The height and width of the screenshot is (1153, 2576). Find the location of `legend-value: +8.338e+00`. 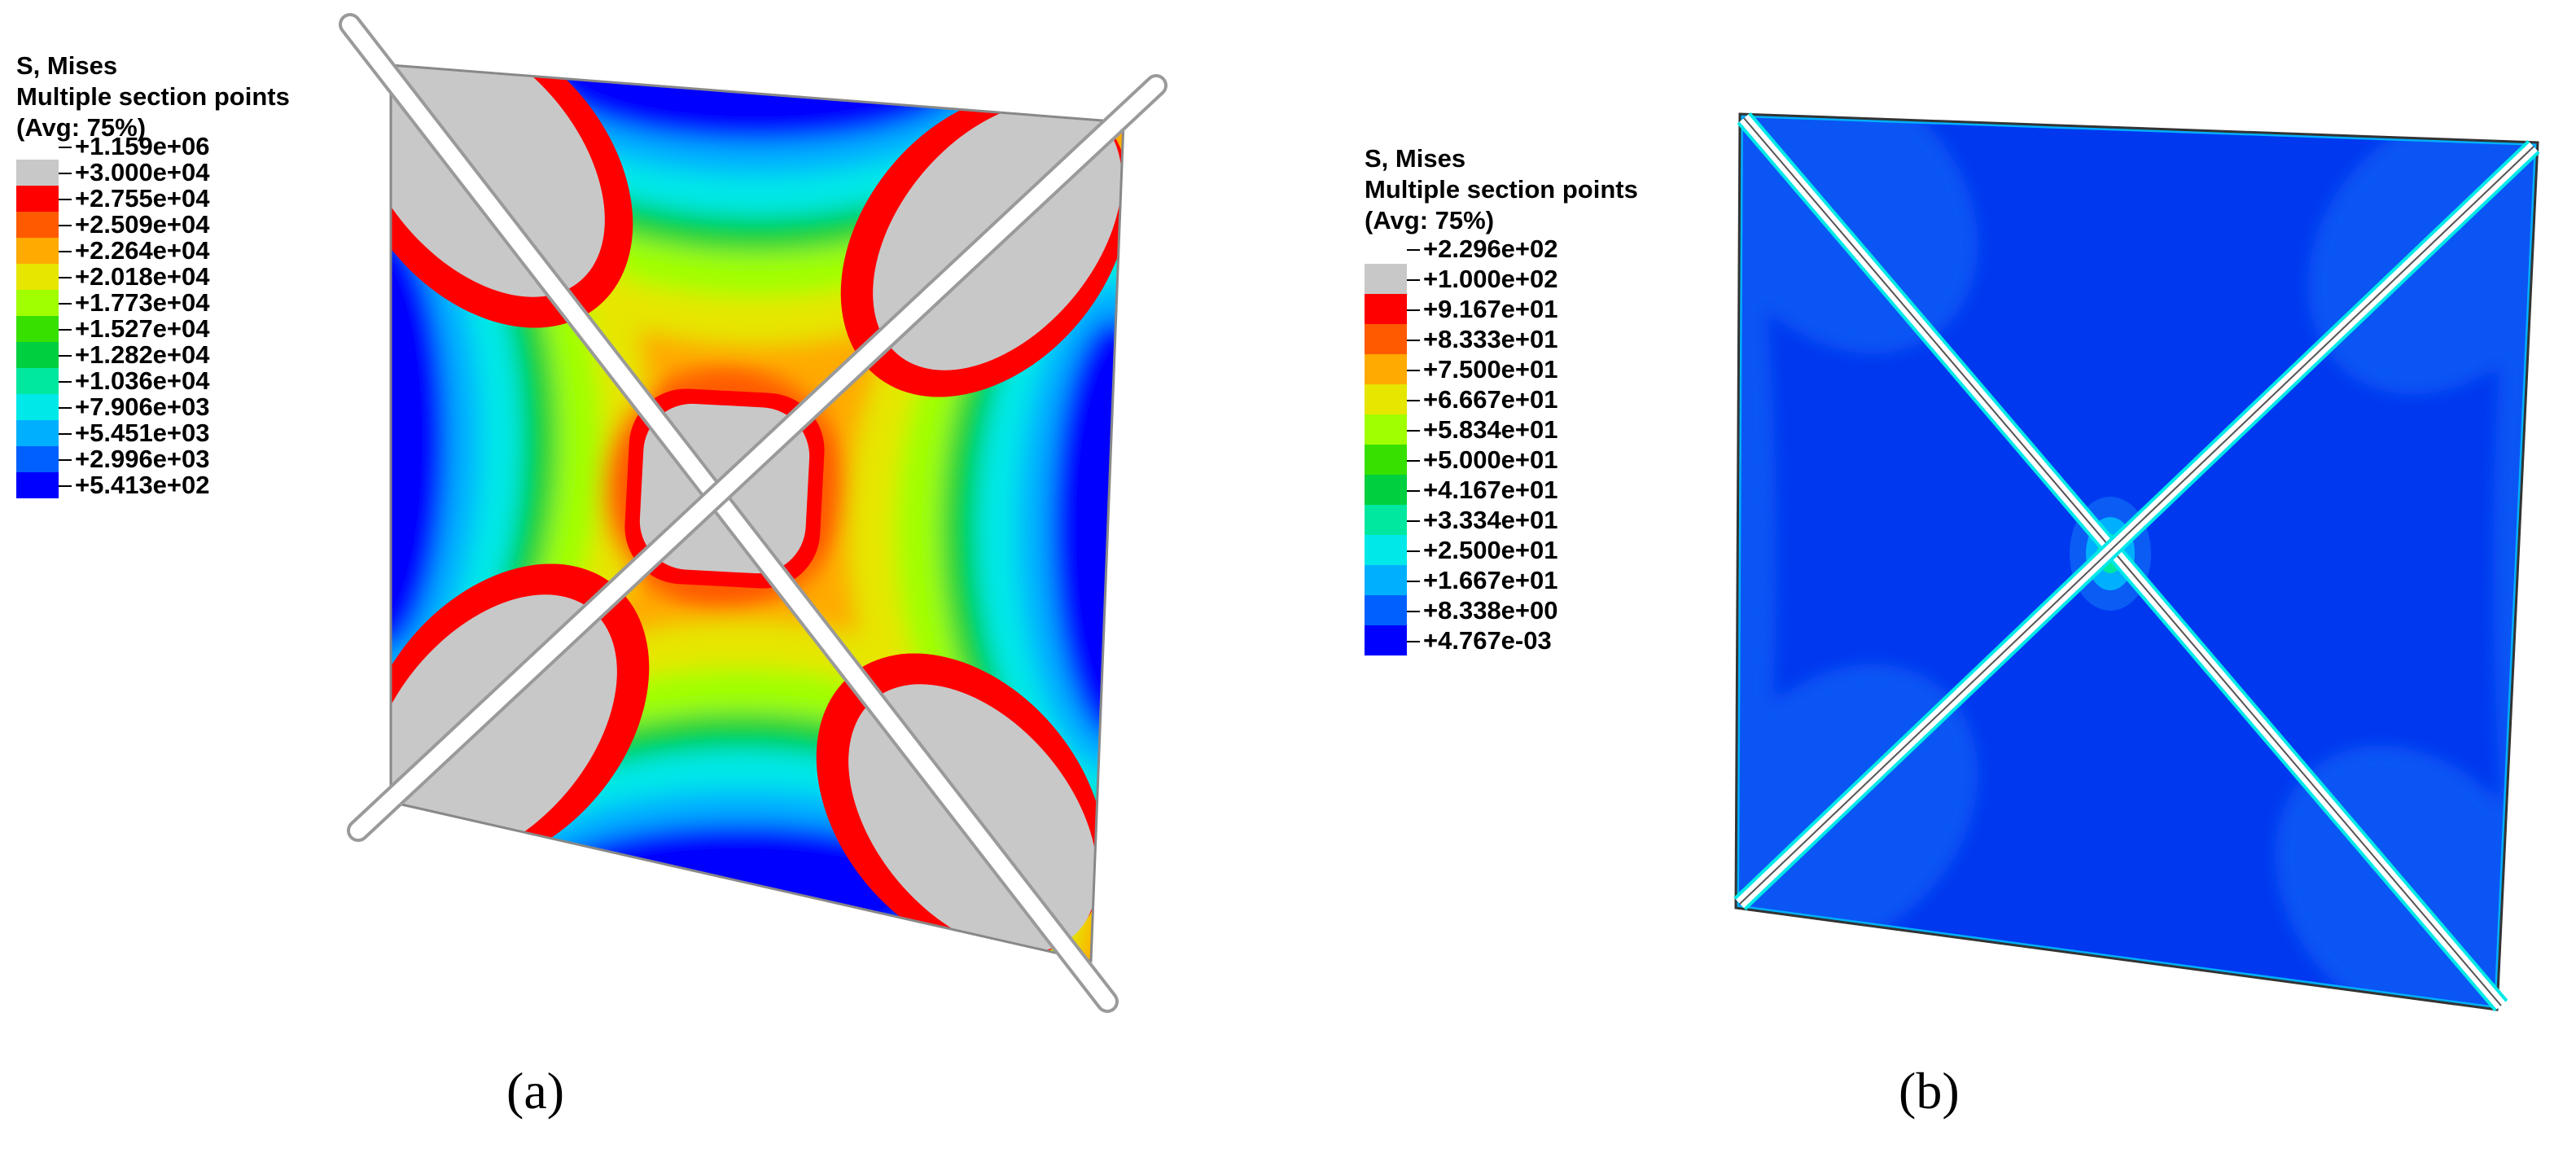

legend-value: +8.338e+00 is located at coordinates (1490, 610).